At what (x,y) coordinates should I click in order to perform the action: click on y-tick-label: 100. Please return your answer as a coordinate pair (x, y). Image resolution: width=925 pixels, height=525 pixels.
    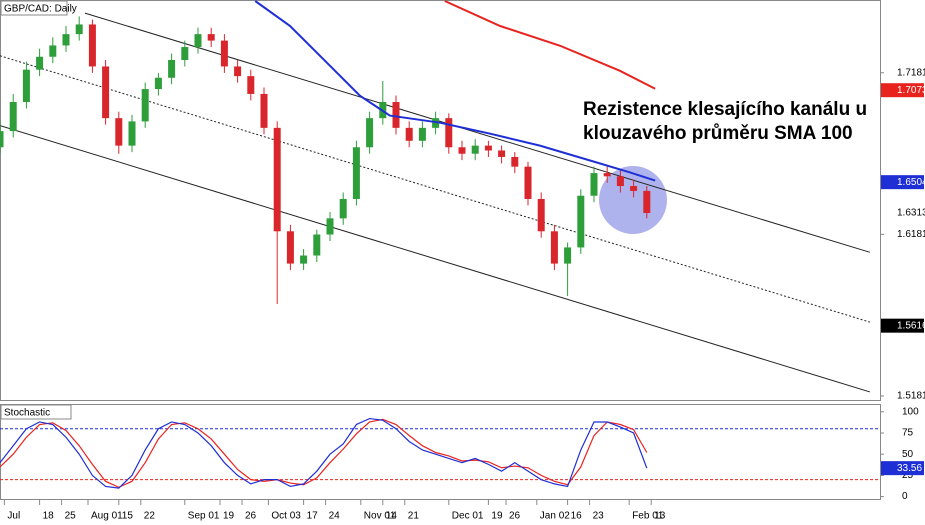
    Looking at the image, I should click on (910, 411).